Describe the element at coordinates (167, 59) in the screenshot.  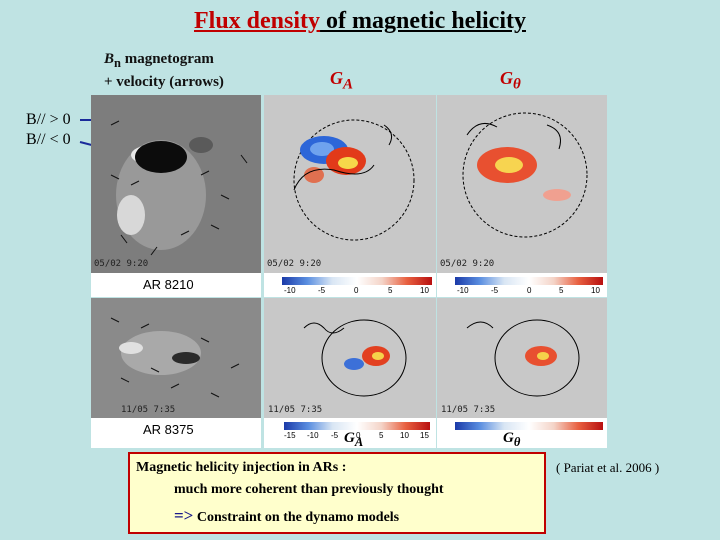
I see `magnetogram-text: magnetogram` at that location.